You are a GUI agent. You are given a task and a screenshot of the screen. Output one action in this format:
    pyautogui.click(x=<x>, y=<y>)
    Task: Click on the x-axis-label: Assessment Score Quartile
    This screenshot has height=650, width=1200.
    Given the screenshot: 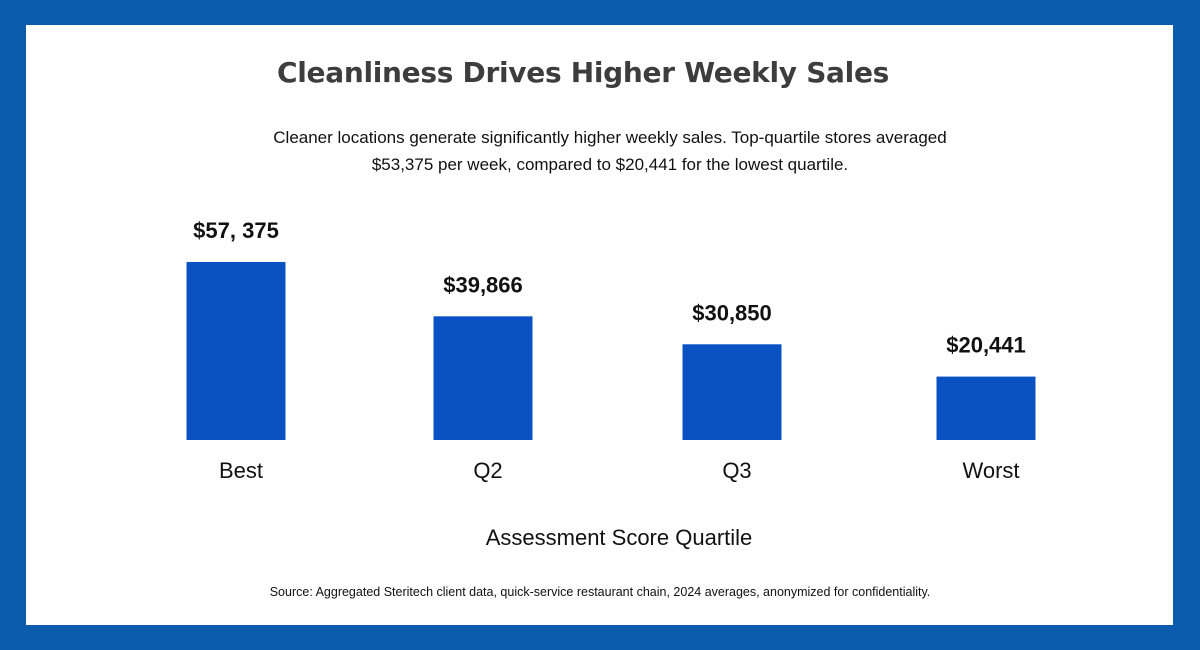 What is the action you would take?
    pyautogui.click(x=619, y=537)
    